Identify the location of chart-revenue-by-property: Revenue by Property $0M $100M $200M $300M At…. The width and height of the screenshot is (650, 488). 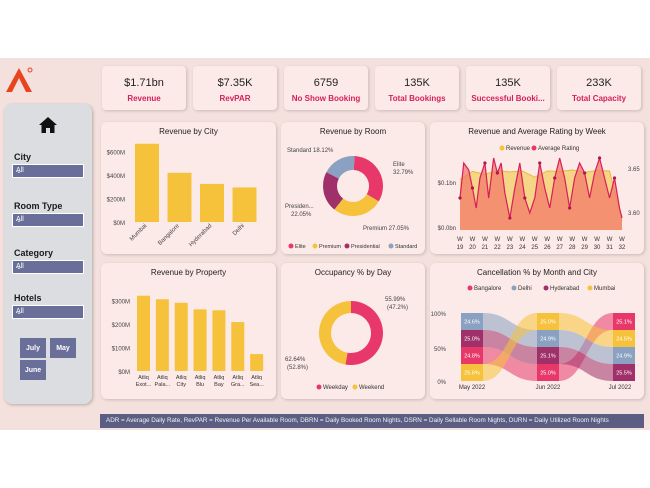
(188, 331).